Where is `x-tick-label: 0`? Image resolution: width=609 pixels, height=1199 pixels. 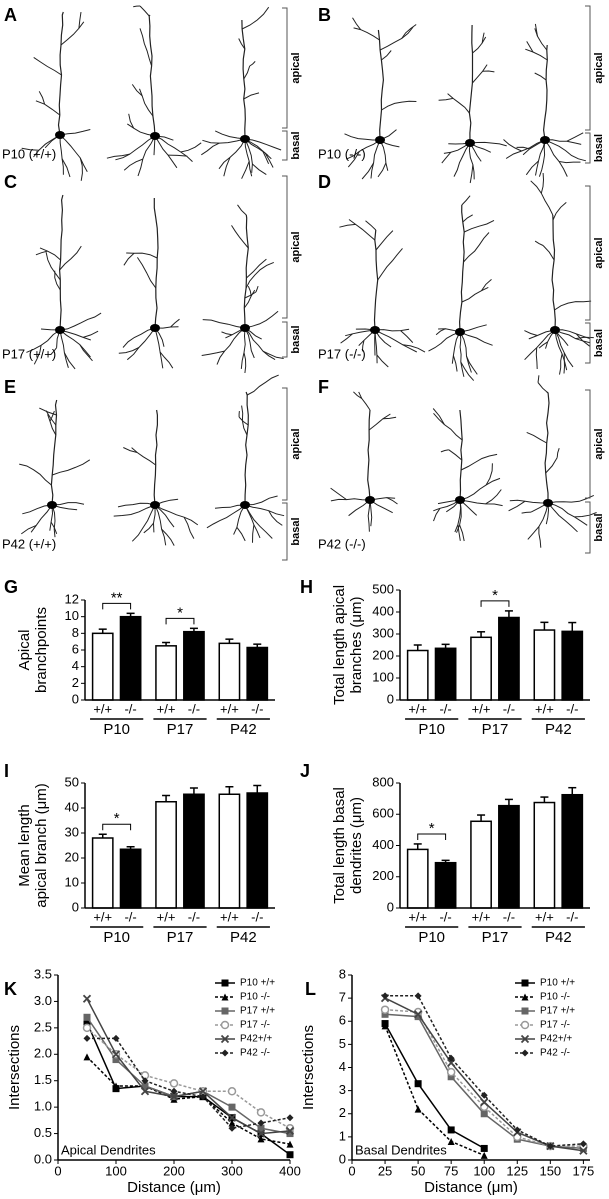 x-tick-label: 0 is located at coordinates (57, 1170).